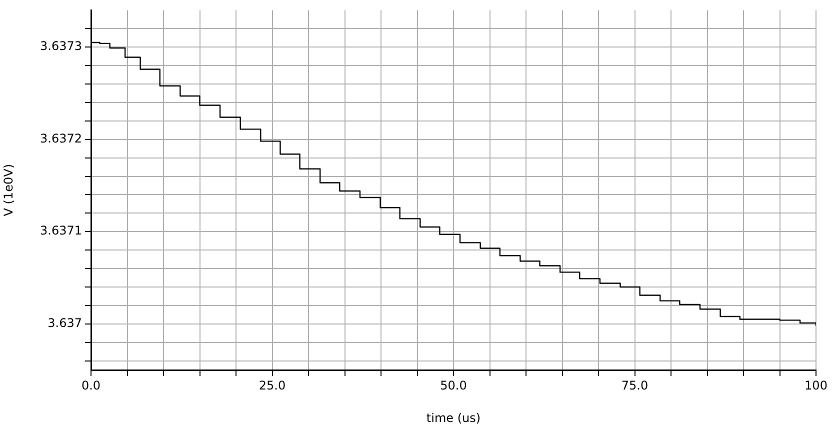  Describe the element at coordinates (61, 46) in the screenshot. I see `y-tick-label: 3.6373` at that location.